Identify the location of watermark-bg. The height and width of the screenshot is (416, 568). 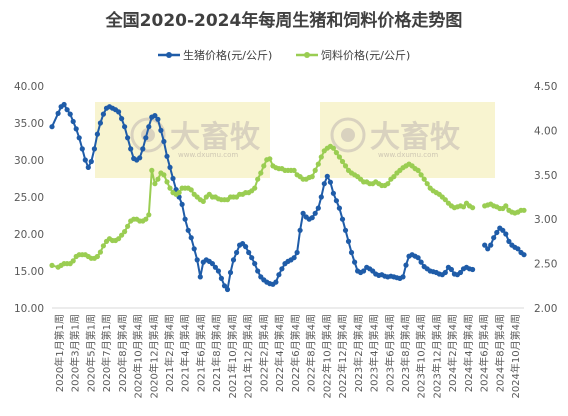
(182, 140).